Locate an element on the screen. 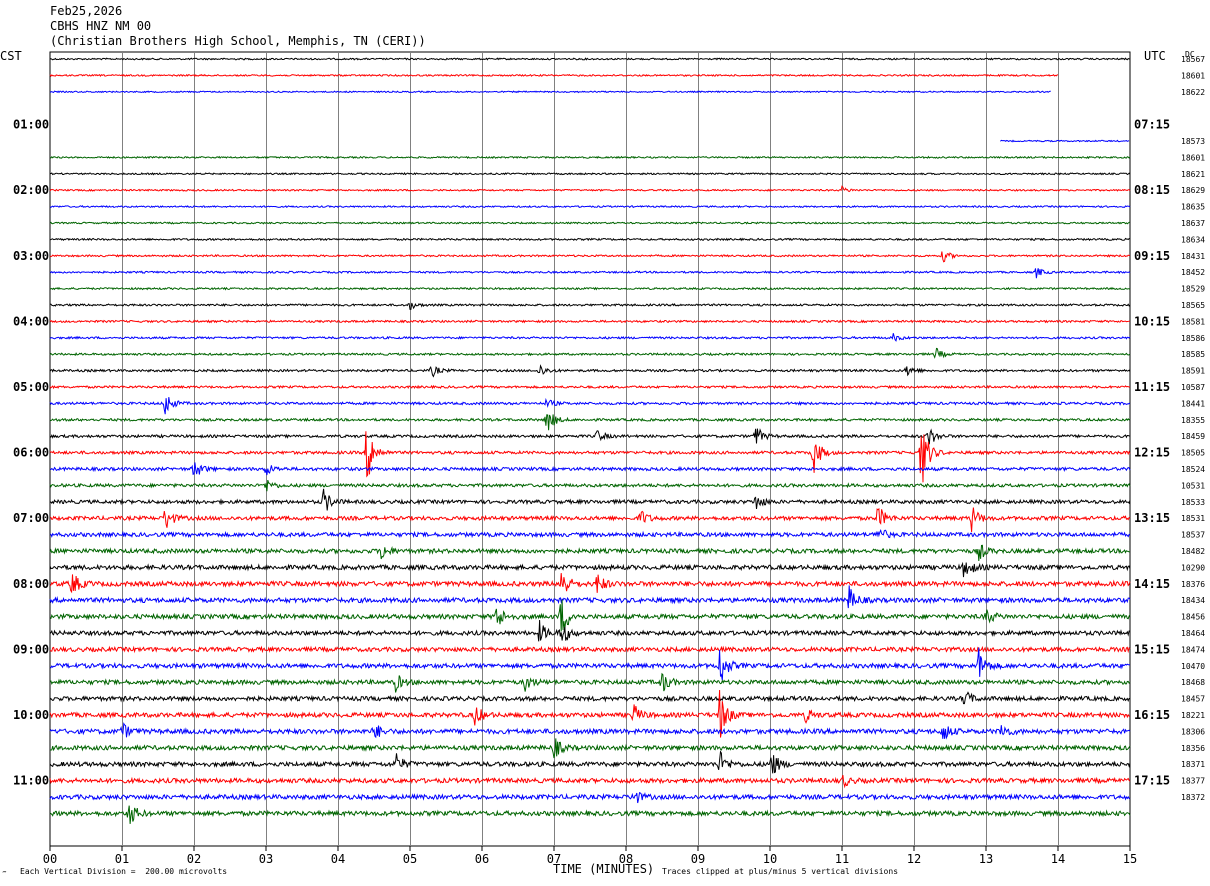 The height and width of the screenshot is (886, 1210). x-tick-label: 06 is located at coordinates (482, 859).